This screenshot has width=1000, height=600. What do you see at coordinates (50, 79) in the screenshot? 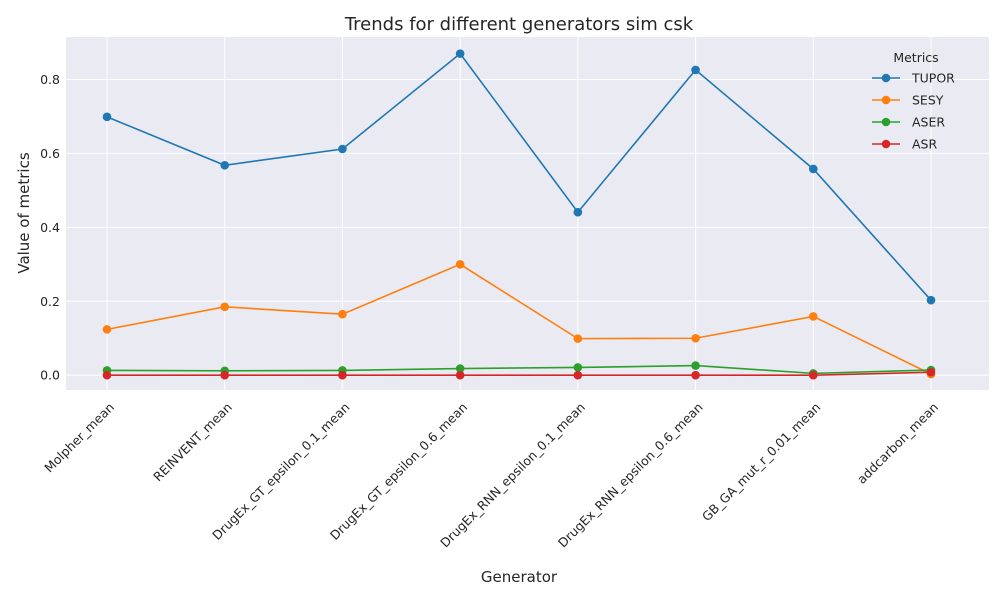
I see `y-tick-label: 0.8` at bounding box center [50, 79].